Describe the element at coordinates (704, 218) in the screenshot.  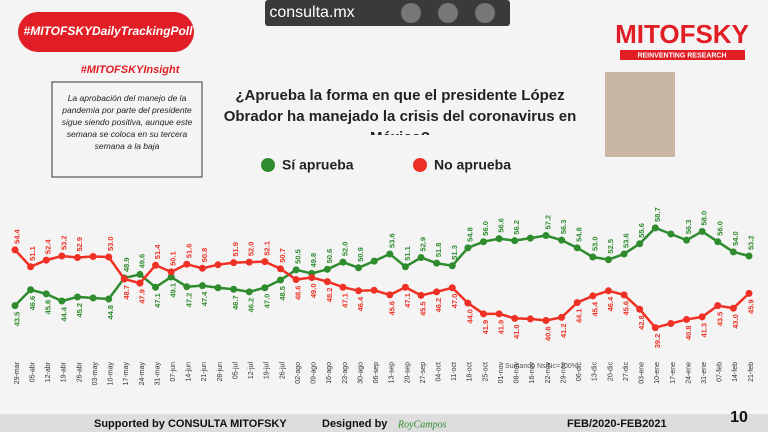
I see `value-label: 58.0` at that location.